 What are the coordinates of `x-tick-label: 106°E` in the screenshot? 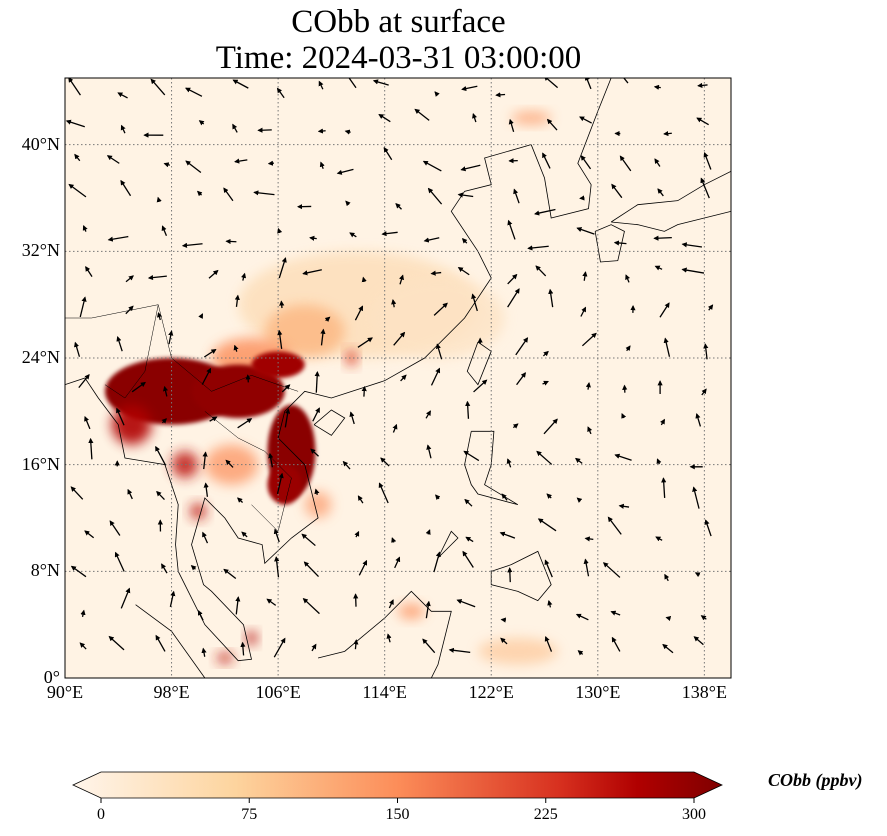 It's located at (278, 692).